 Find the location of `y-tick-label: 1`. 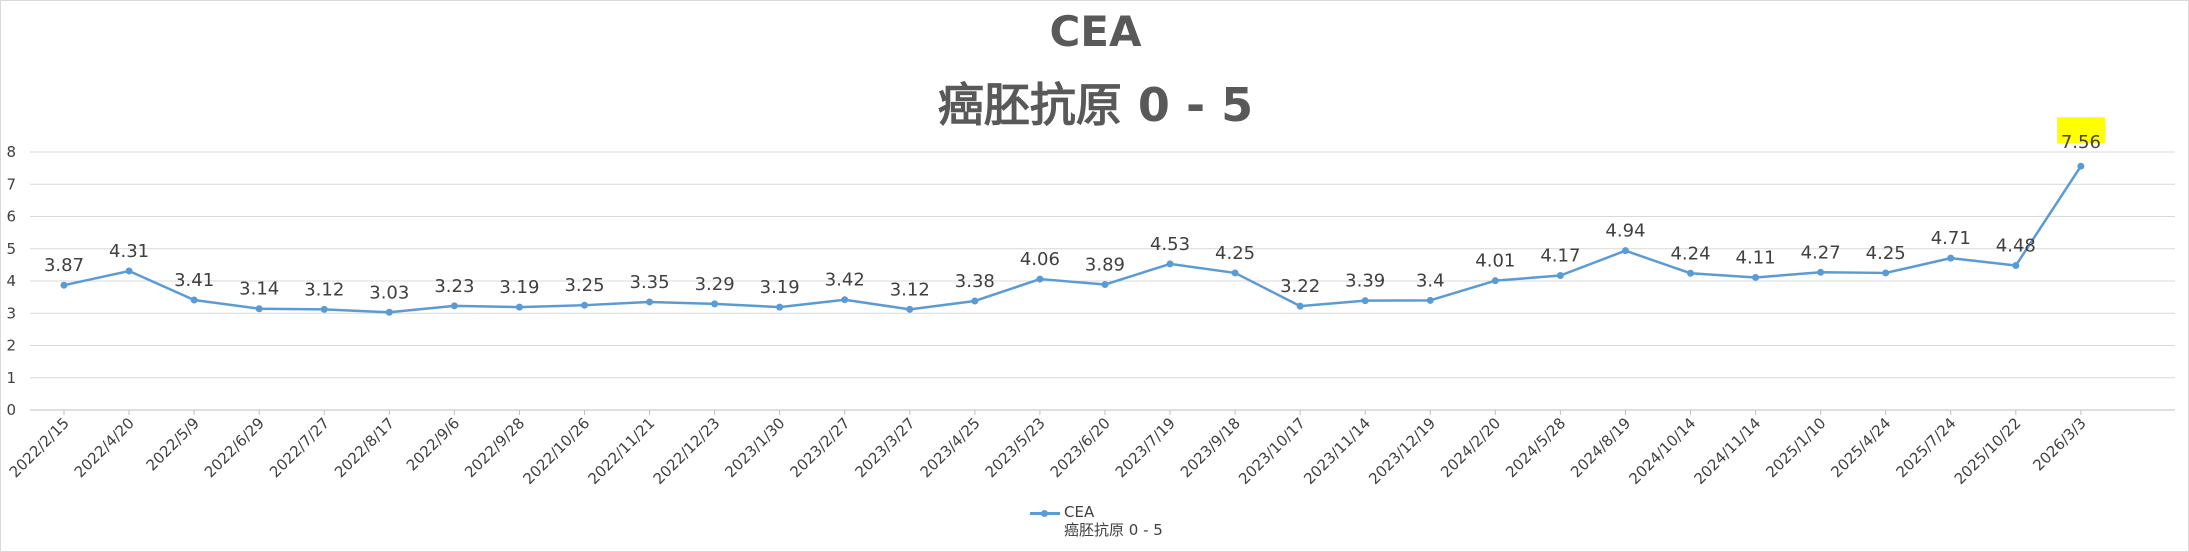

y-tick-label: 1 is located at coordinates (11, 378).